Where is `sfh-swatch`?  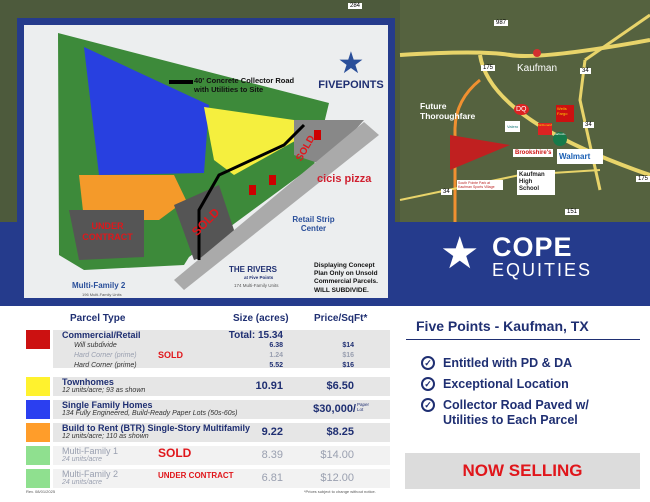
sfh-swatch is located at coordinates (38, 409).